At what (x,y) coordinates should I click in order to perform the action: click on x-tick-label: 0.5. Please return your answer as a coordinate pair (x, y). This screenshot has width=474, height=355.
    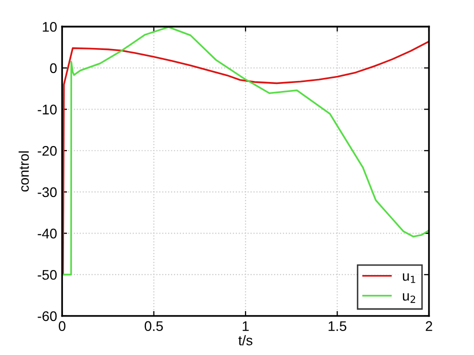
    Looking at the image, I should click on (153, 326).